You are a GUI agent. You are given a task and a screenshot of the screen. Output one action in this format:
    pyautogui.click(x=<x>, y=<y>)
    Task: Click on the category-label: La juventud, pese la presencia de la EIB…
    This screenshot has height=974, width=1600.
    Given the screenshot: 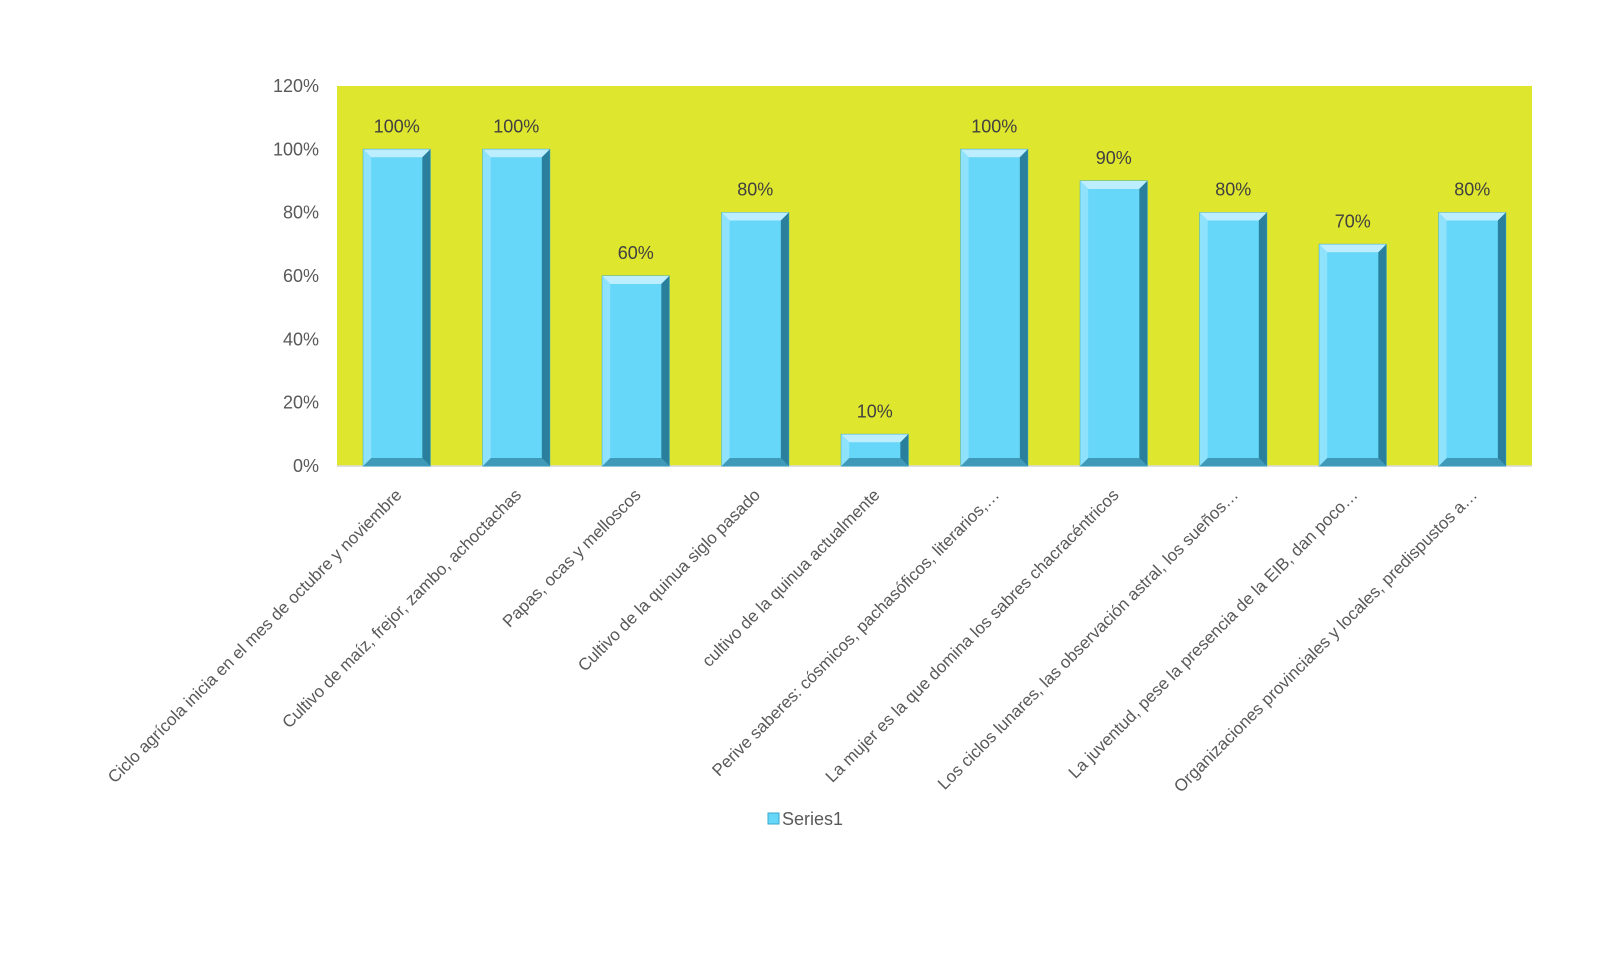 What is the action you would take?
    pyautogui.click(x=1213, y=633)
    